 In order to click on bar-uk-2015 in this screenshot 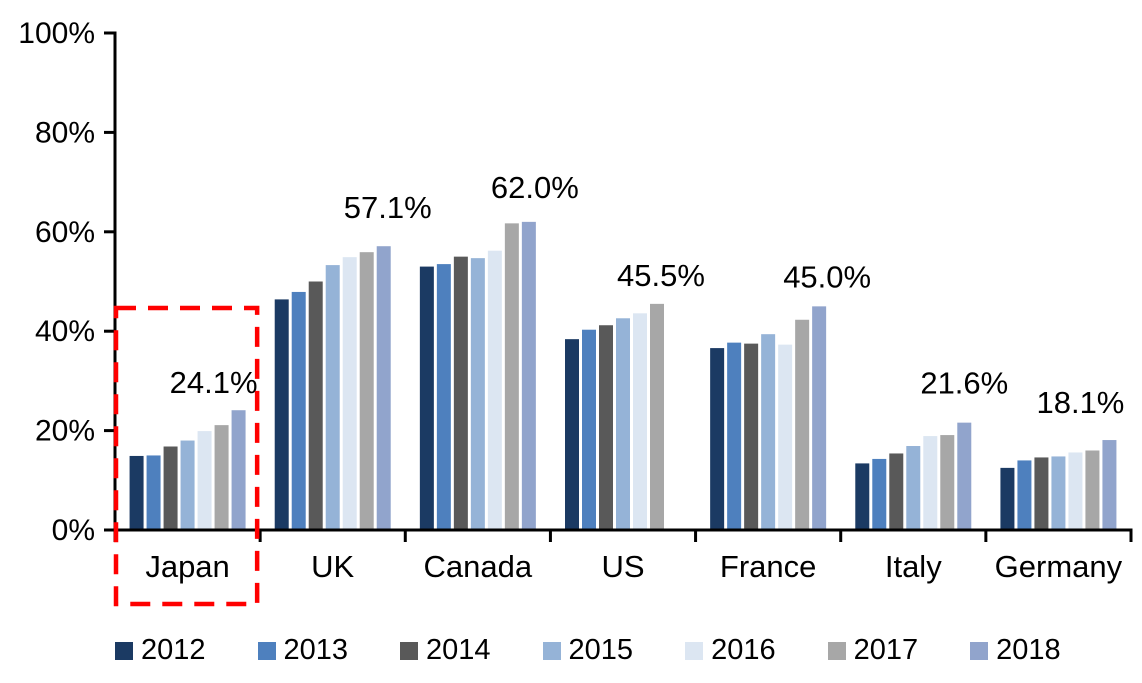, I will do `click(332, 397)`.